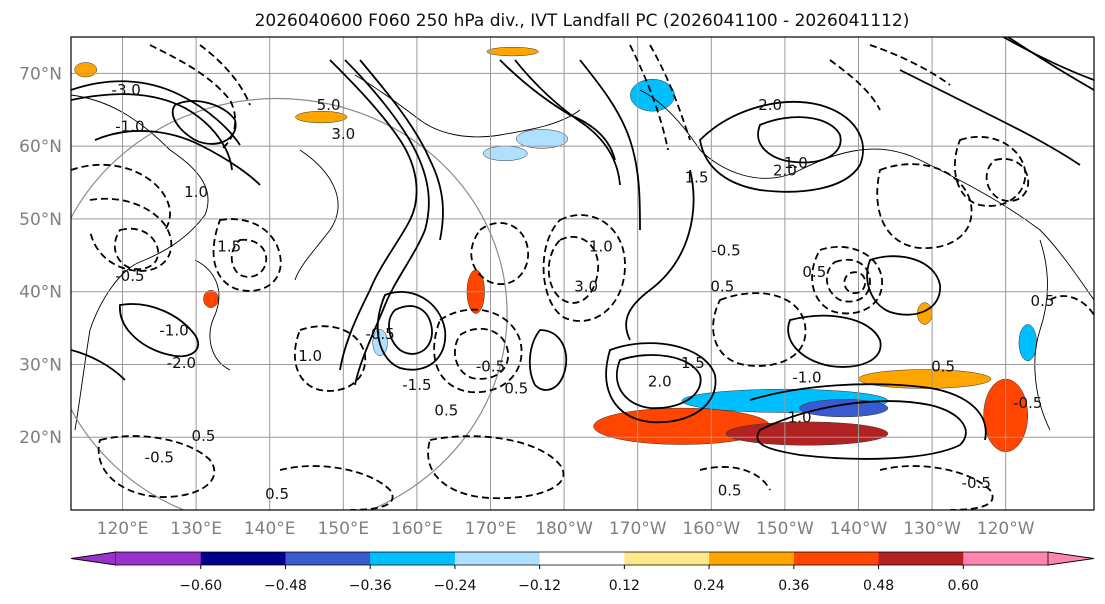  I want to click on latitude-label: 20°N, so click(40, 438).